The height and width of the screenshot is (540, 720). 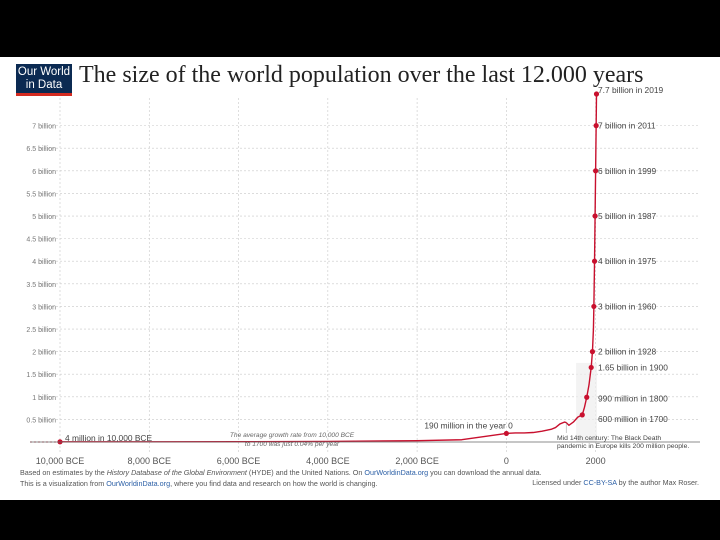 What do you see at coordinates (627, 306) in the screenshot?
I see `annotation-label: 3 billion in 1960` at bounding box center [627, 306].